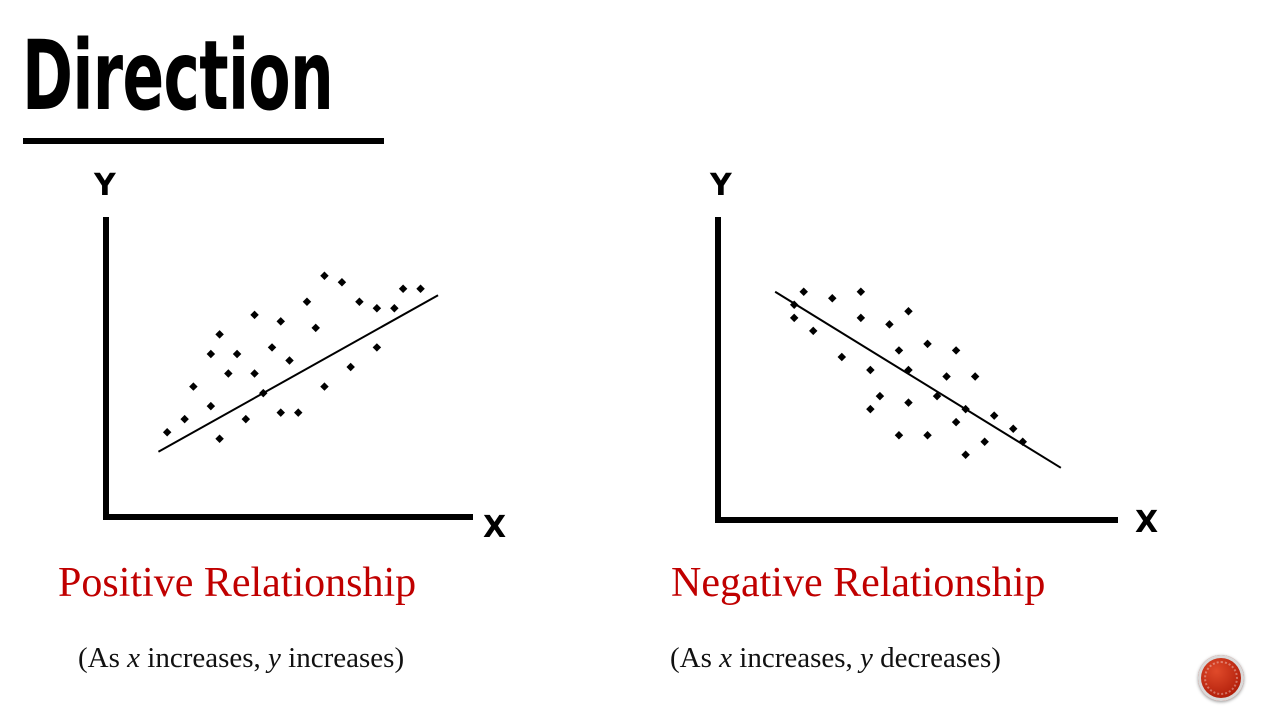  What do you see at coordinates (203, 141) in the screenshot?
I see `title-underline` at bounding box center [203, 141].